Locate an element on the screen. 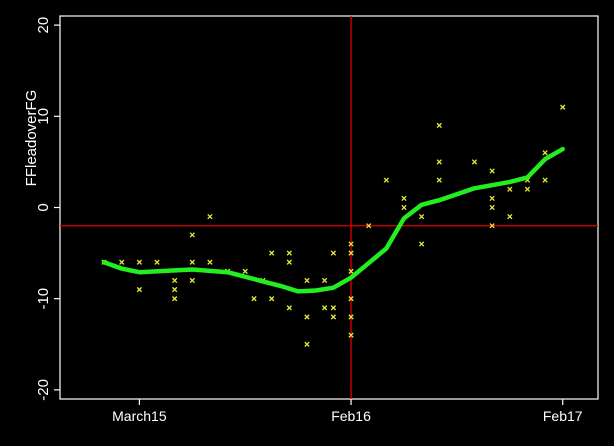 Image resolution: width=614 pixels, height=446 pixels. y-axis-label: FFleadoverFG is located at coordinates (31, 138).